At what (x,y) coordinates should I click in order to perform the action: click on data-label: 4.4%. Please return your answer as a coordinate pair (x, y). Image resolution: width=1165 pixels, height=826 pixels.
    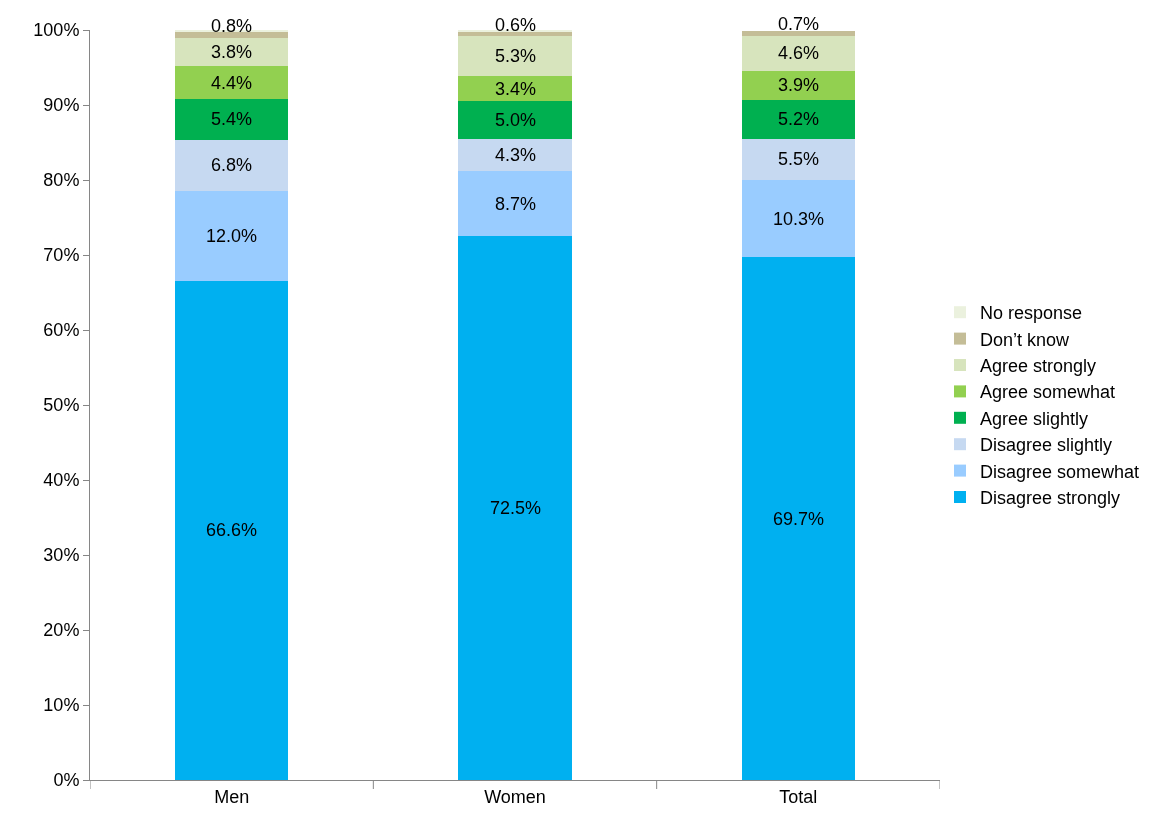
    Looking at the image, I should click on (232, 83).